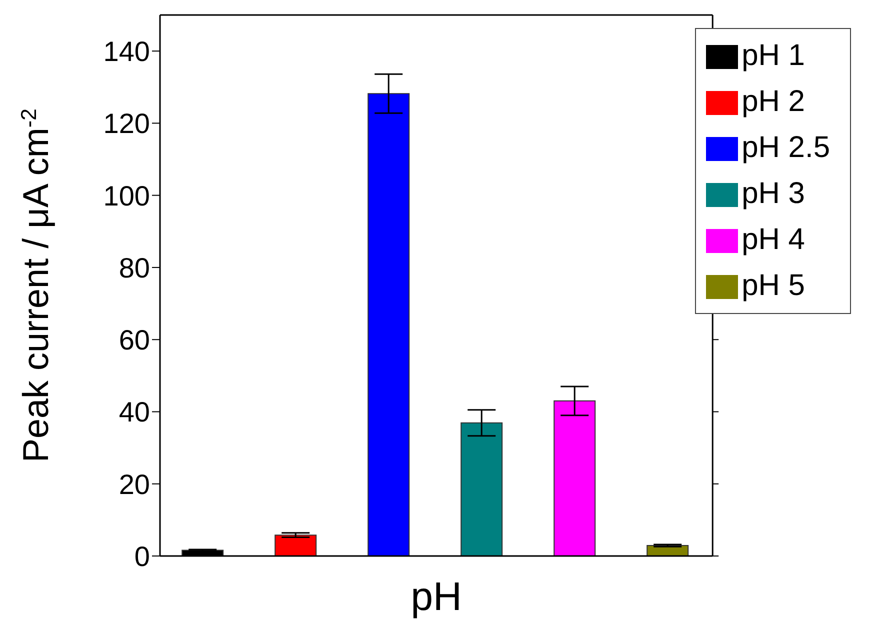 Image resolution: width=889 pixels, height=632 pixels. What do you see at coordinates (773, 193) in the screenshot?
I see `legend-label: pH 3` at bounding box center [773, 193].